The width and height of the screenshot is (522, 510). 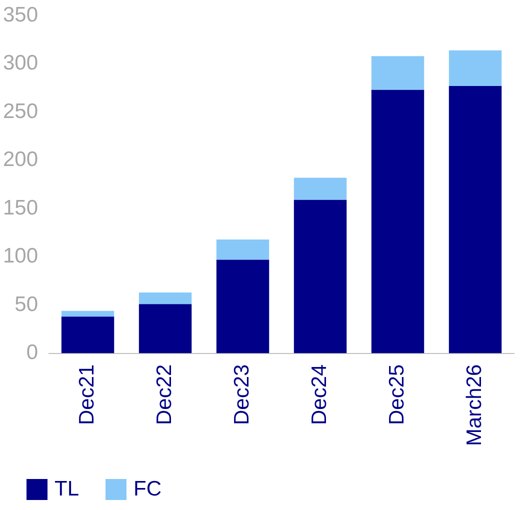 I want to click on x-tick-label: Dec23, so click(x=242, y=394).